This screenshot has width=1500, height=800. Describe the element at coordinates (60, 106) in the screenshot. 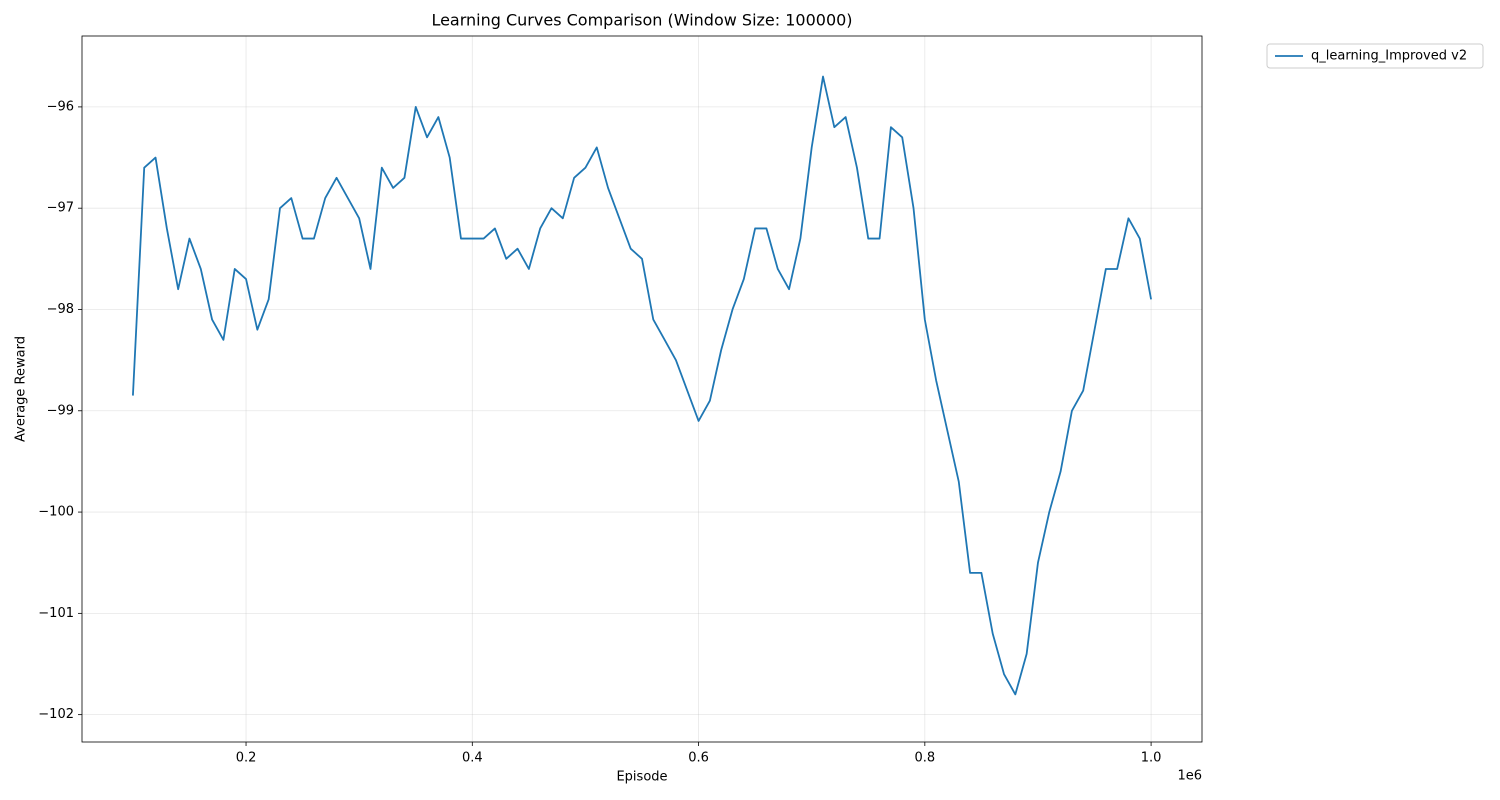

I see `y-tick-label: −96` at that location.